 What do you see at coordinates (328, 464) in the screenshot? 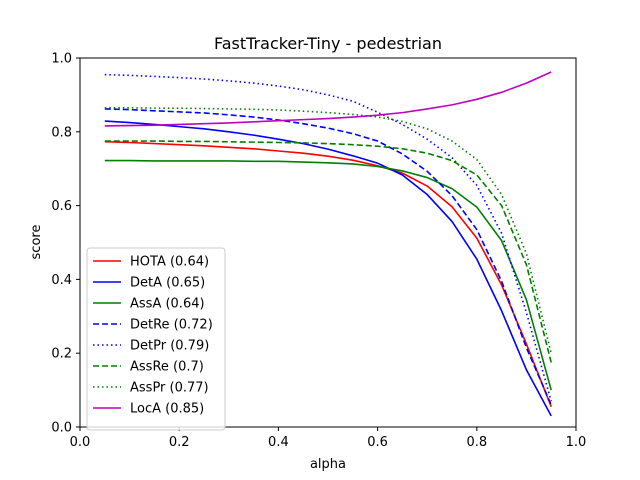
I see `x-axis-label: alpha` at bounding box center [328, 464].